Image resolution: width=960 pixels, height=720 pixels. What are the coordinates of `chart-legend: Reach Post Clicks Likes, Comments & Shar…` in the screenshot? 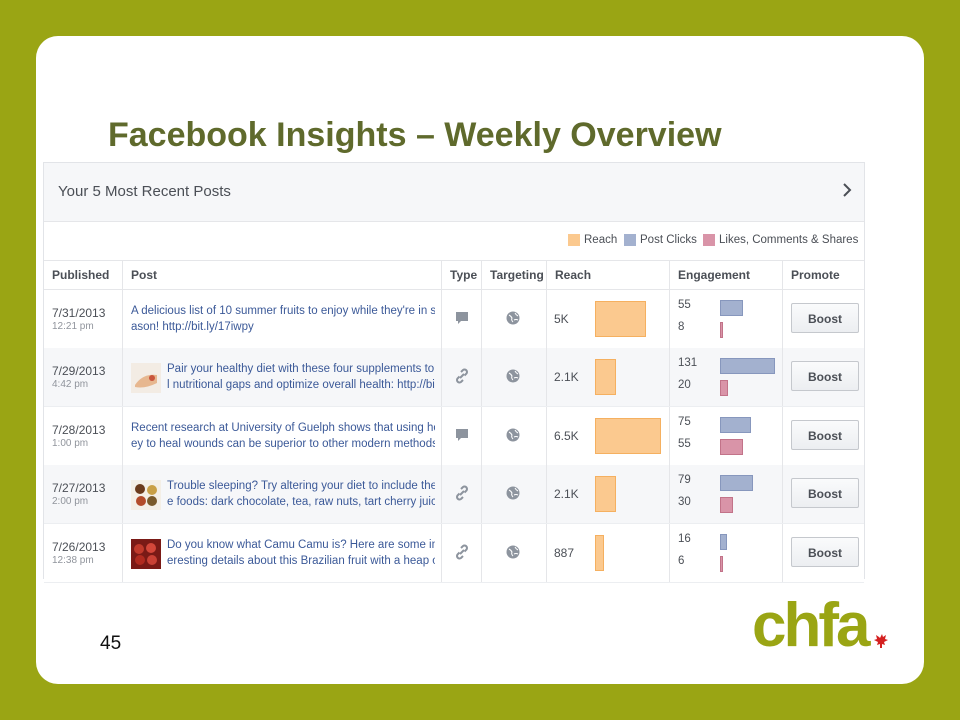 It's located at (454, 241).